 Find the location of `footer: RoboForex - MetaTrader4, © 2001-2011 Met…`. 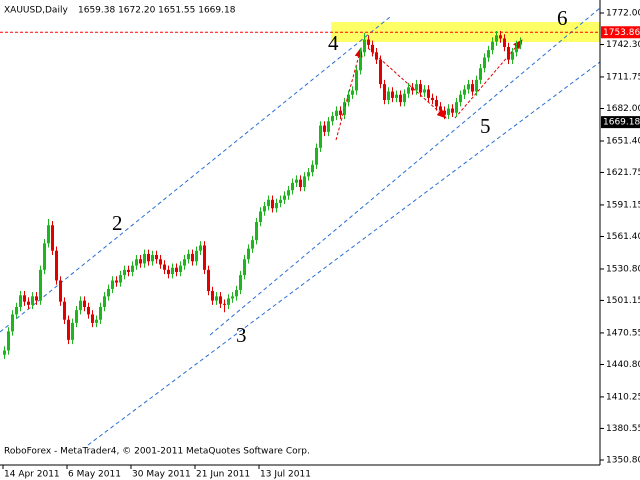

footer: RoboForex - MetaTrader4, © 2001-2011 Met… is located at coordinates (157, 452).